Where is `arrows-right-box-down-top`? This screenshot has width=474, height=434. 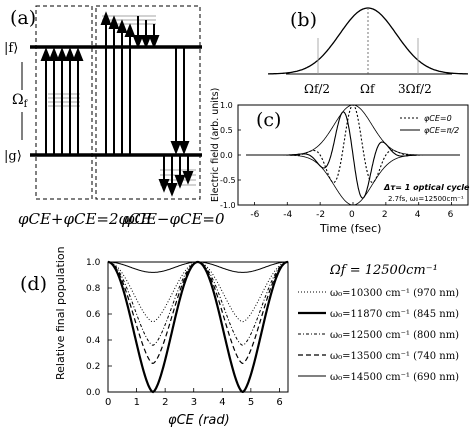 arrows-right-box-down-top is located at coordinates (146, 32).